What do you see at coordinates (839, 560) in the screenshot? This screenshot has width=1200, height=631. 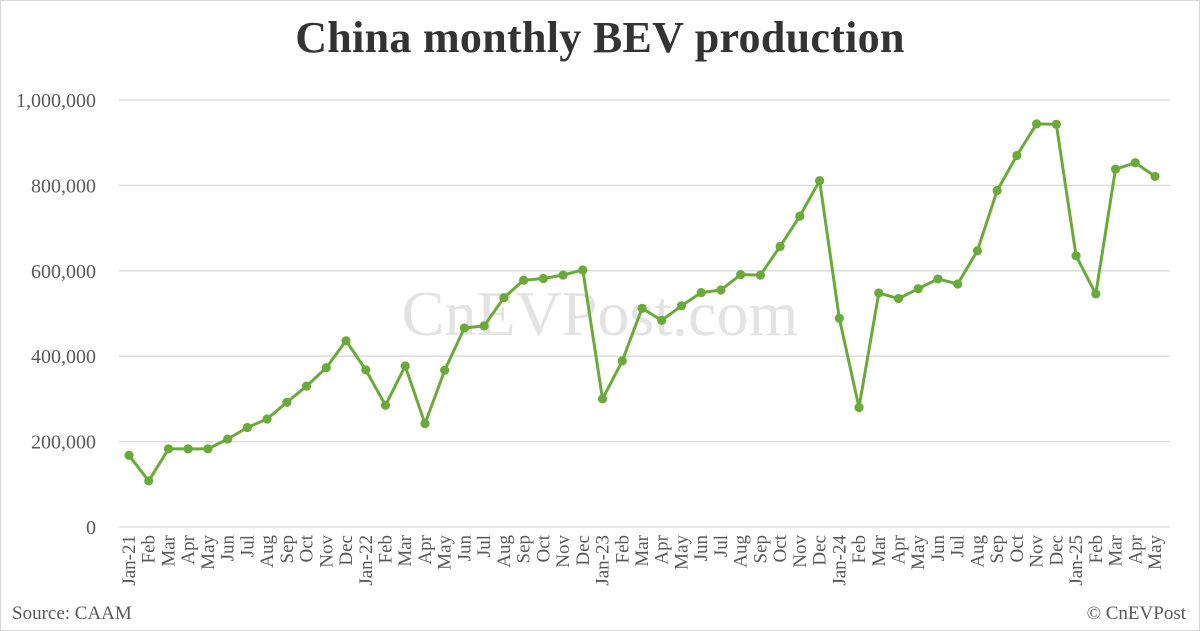 I see `x-tick-label: Jan-24` at bounding box center [839, 560].